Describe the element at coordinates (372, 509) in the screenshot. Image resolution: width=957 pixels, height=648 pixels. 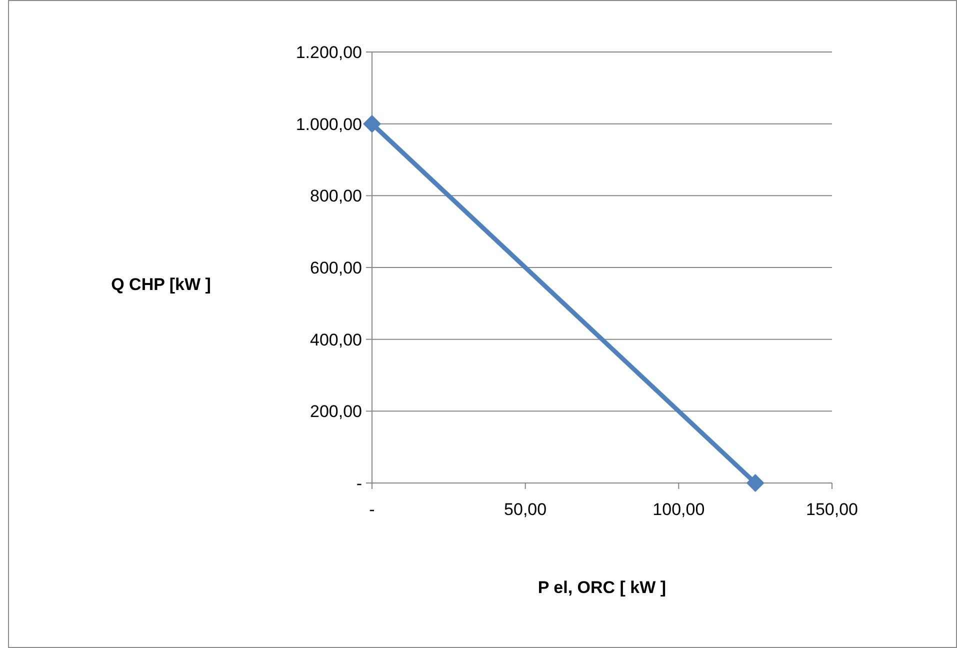
I see `x-tick-label: -` at that location.